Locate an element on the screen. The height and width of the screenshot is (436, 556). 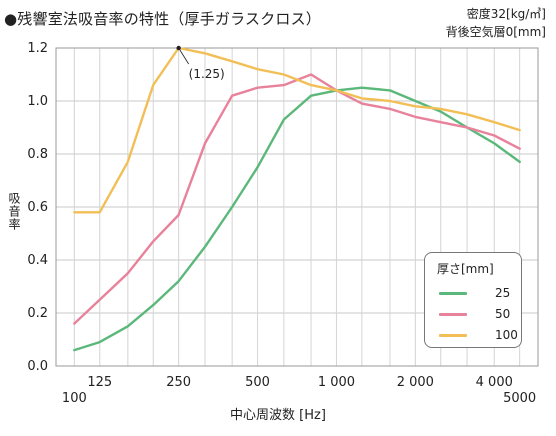
y-tick-label: 0.6 is located at coordinates (37, 207).